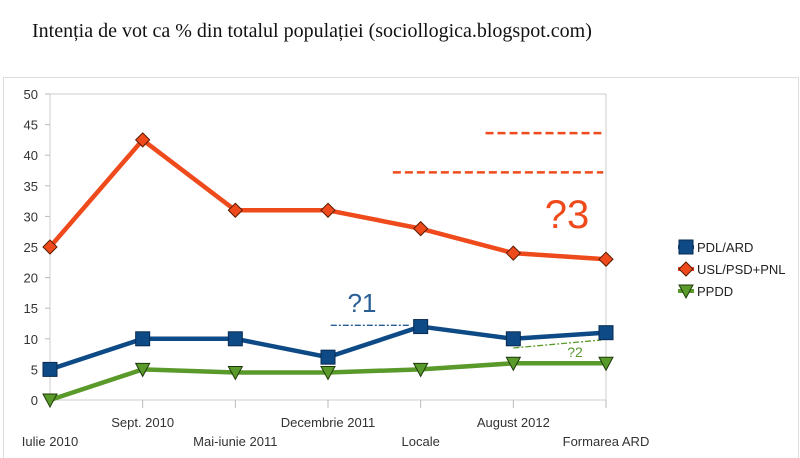 This screenshot has height=458, width=800. I want to click on x-tick-label: Sept. 2010, so click(142, 422).